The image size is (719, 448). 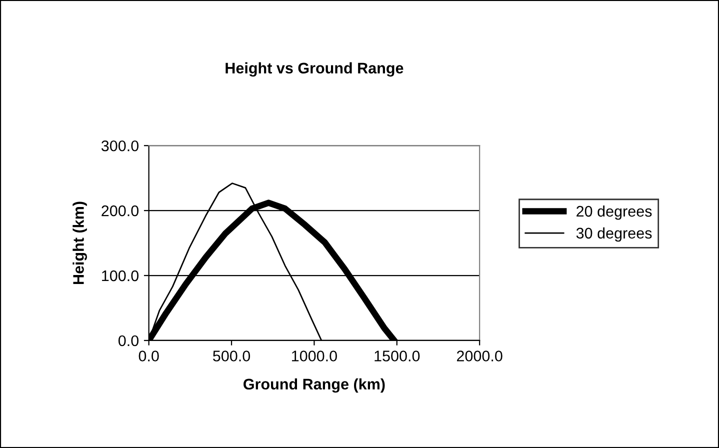 I want to click on chart-title: Height vs Ground Range, so click(x=315, y=69).